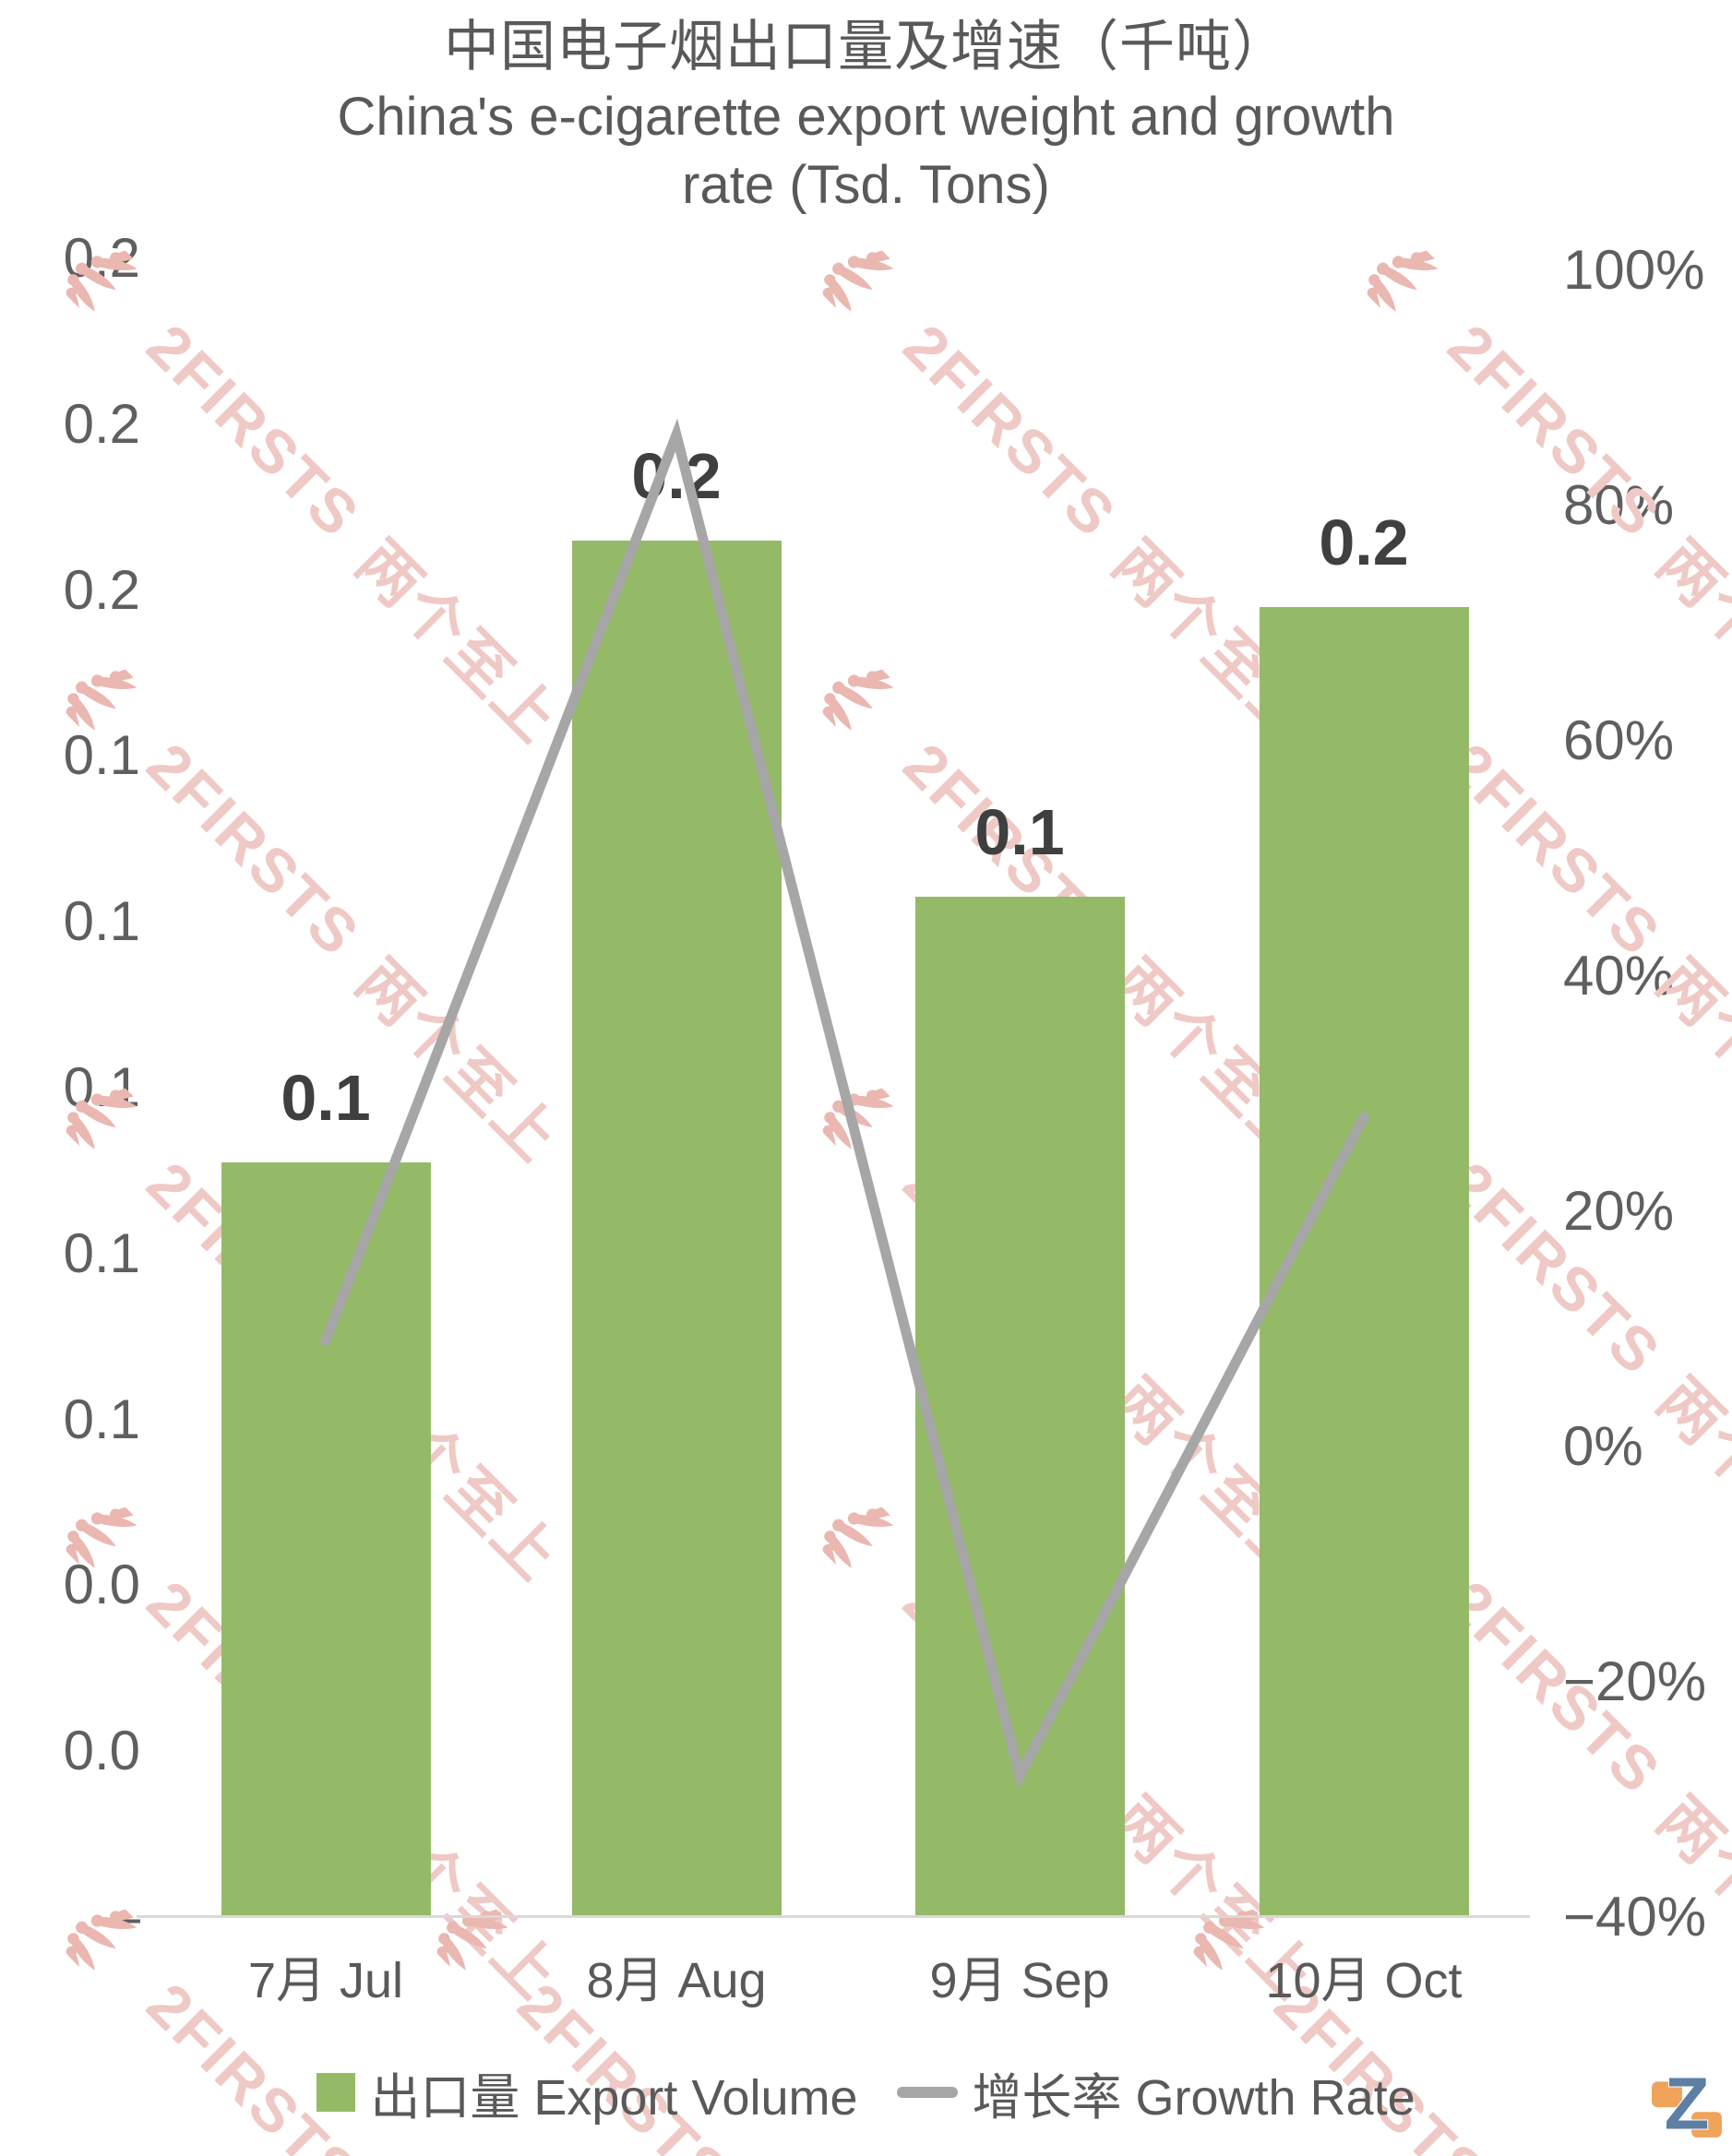  What do you see at coordinates (1634, 270) in the screenshot?
I see `right-axis-tick: 100%` at bounding box center [1634, 270].